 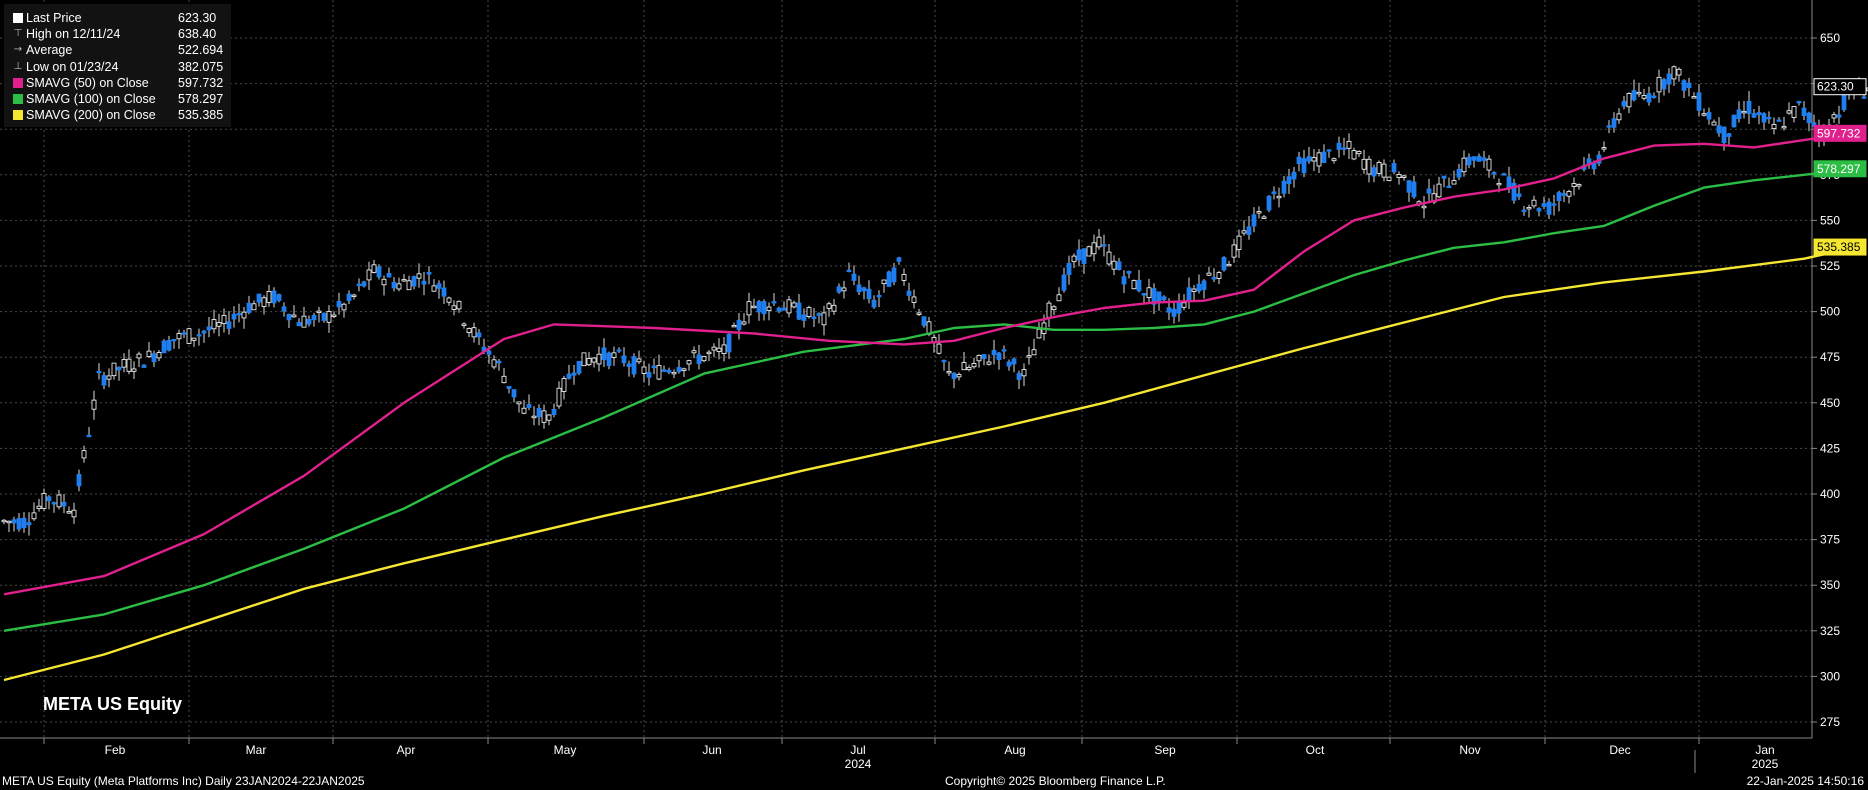 What do you see at coordinates (18, 34) in the screenshot?
I see `legend-high-icon: ⊤` at bounding box center [18, 34].